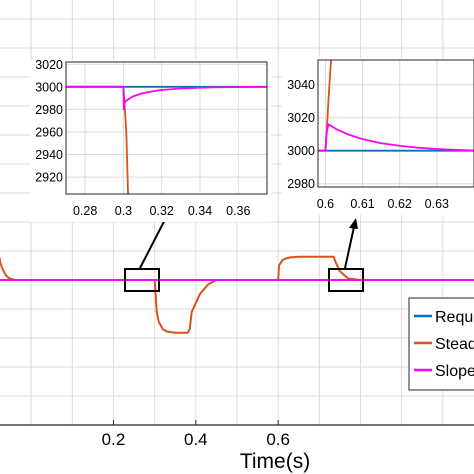 The height and width of the screenshot is (474, 474). I want to click on inset-left-y-tick-label: 2980, so click(49, 110).